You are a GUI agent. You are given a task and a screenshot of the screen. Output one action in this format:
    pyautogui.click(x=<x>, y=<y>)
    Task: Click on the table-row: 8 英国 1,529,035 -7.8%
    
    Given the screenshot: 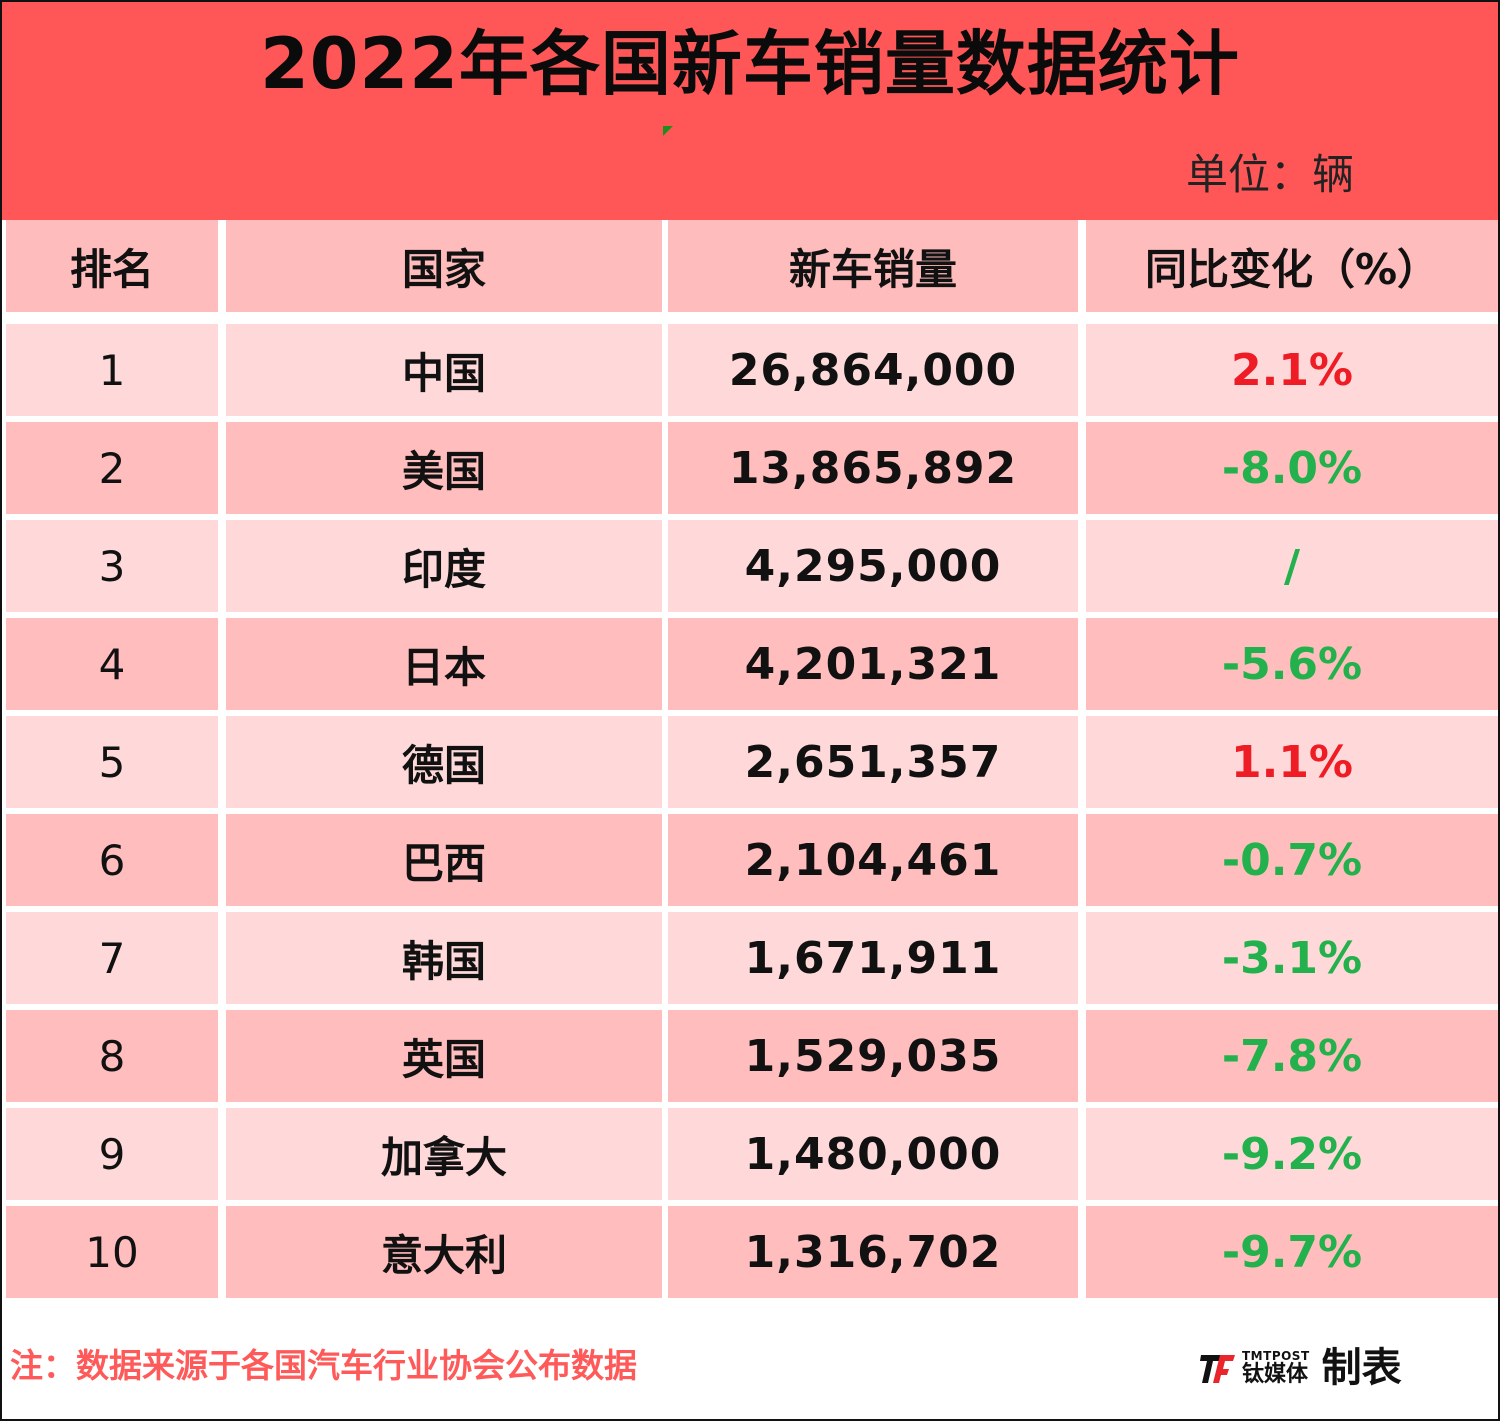 What is the action you would take?
    pyautogui.click(x=750, y=1059)
    